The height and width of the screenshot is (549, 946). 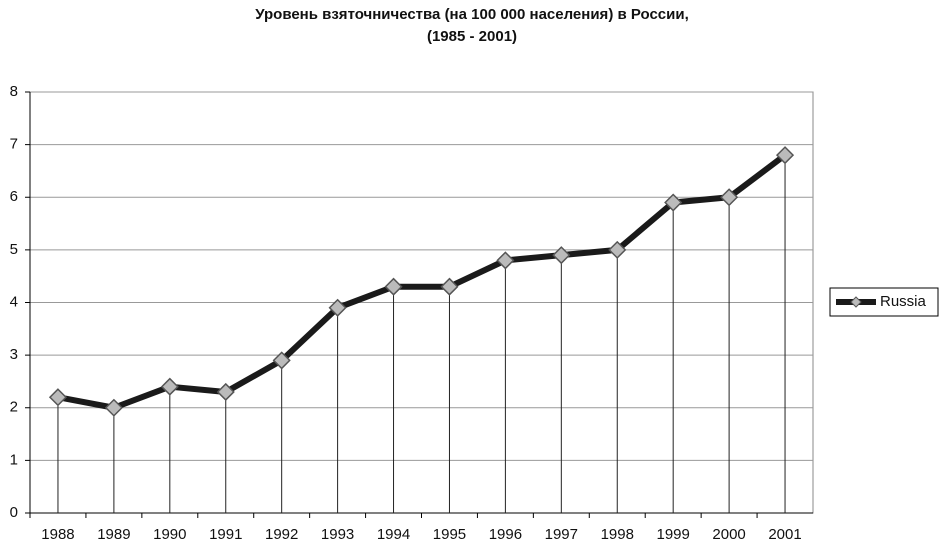 I want to click on y-tick-label: 0, so click(x=14, y=512).